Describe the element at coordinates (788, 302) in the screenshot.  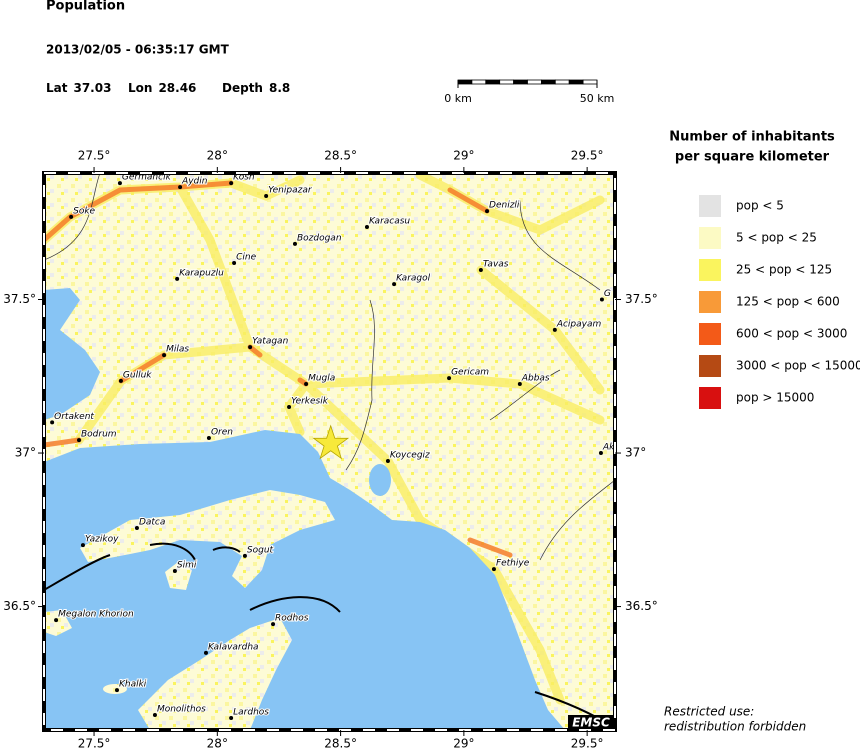
I see `legend-label: 125 < pop < 600` at that location.